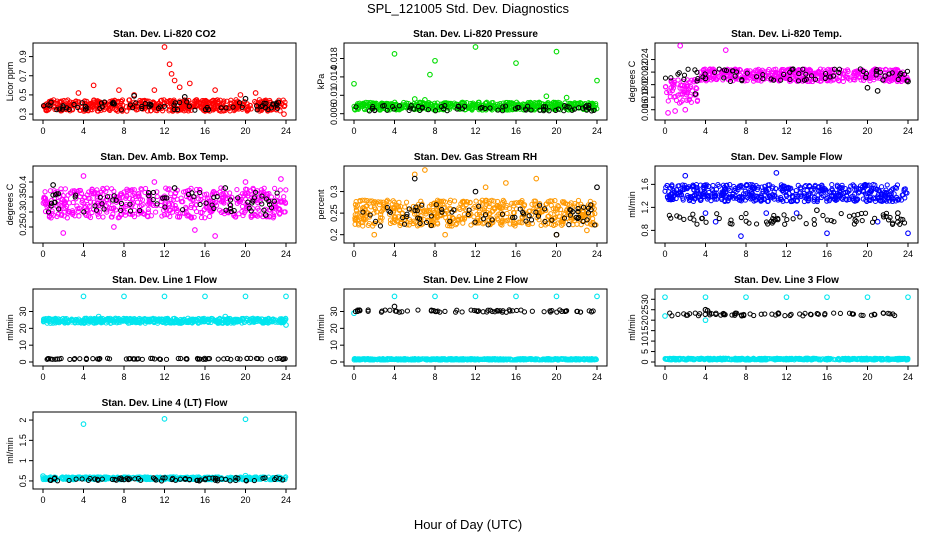 Image resolution: width=936 pixels, height=540 pixels. I want to click on y-axis-label: ml/min, so click(10, 327).